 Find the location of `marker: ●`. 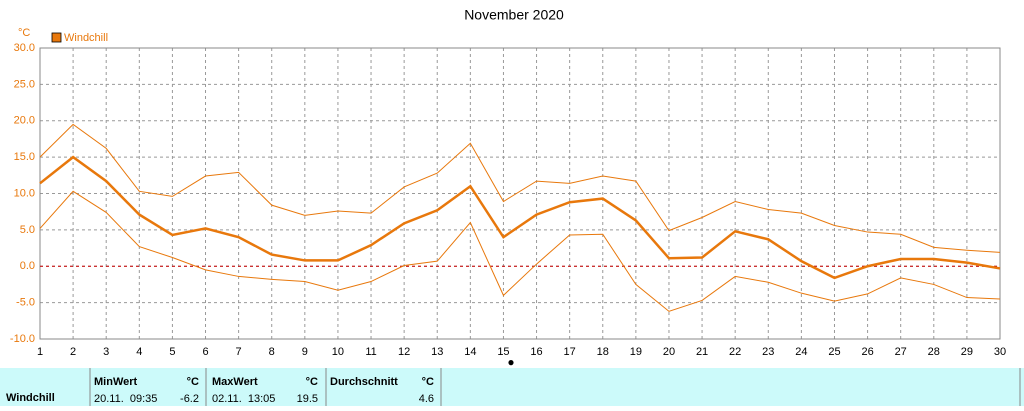

marker: ● is located at coordinates (510, 362).